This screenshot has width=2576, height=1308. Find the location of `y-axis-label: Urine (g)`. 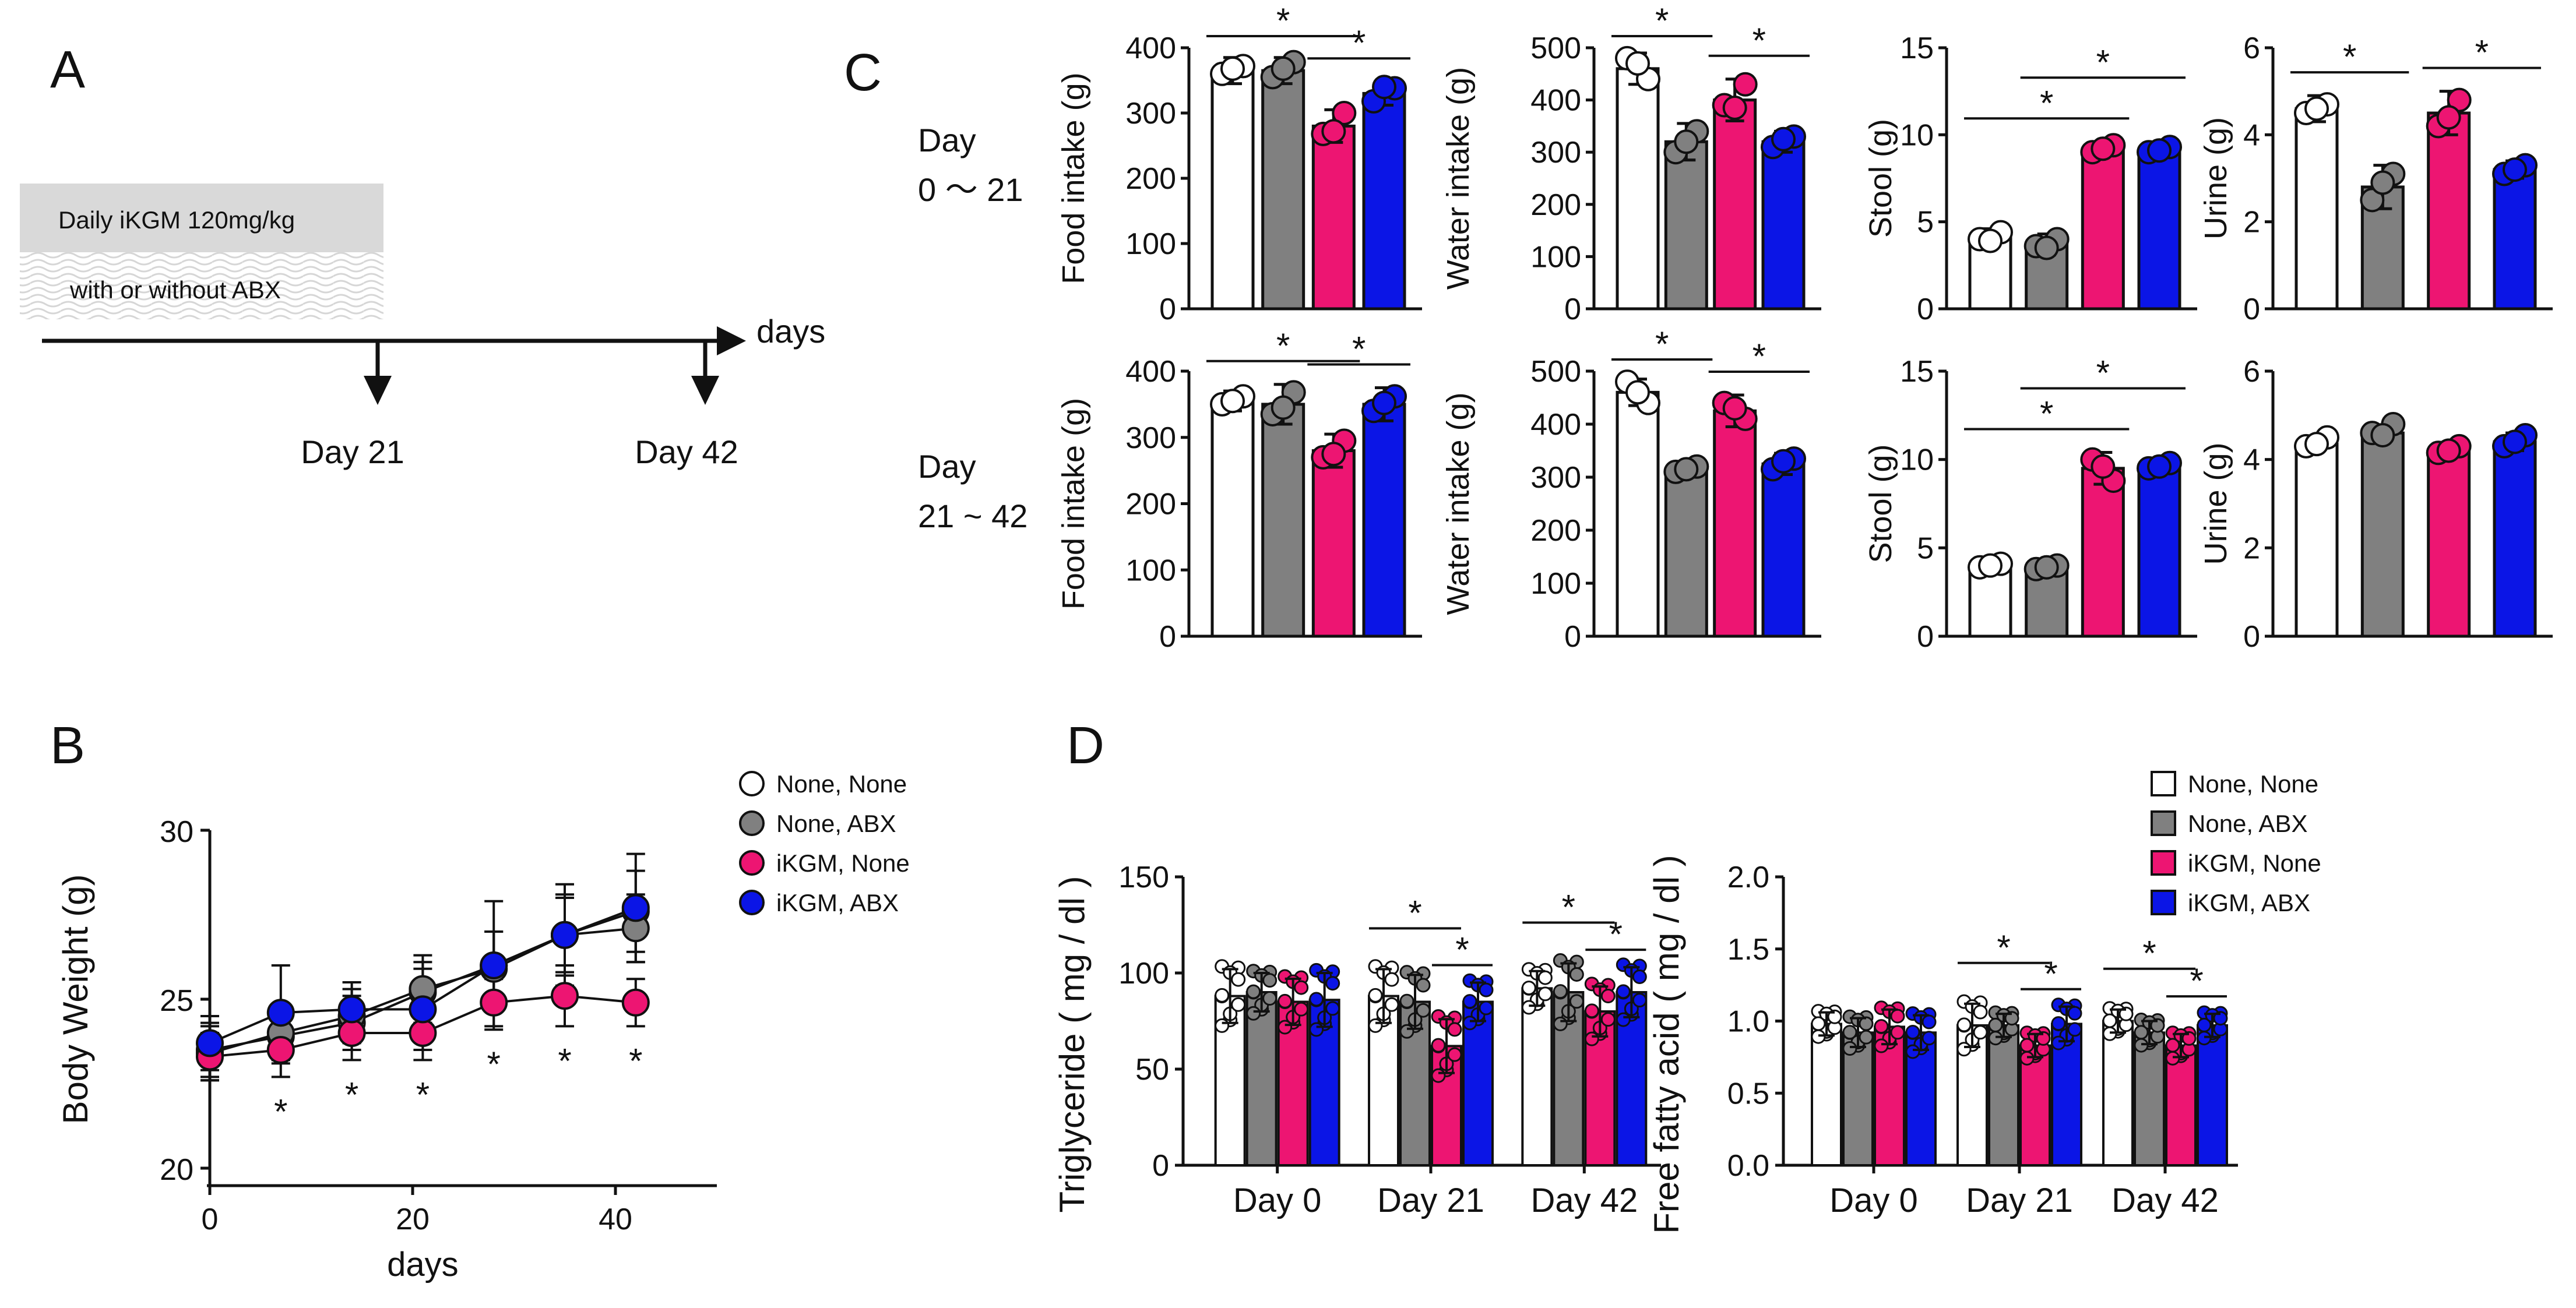

y-axis-label: Urine (g) is located at coordinates (2216, 178).